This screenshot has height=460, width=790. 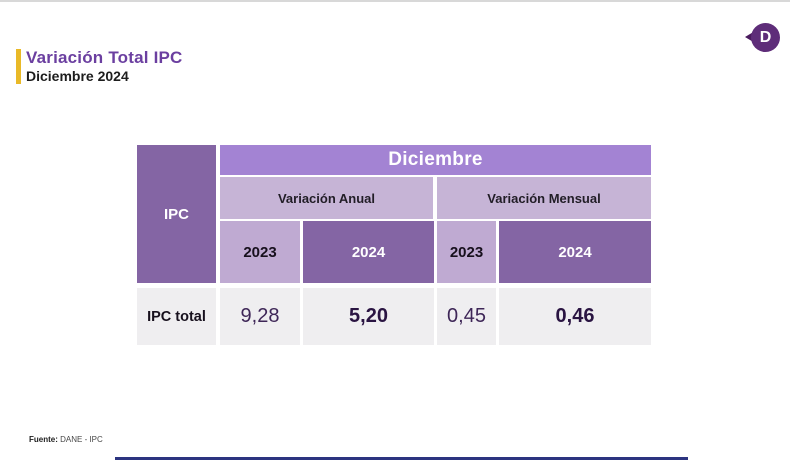 What do you see at coordinates (260, 316) in the screenshot?
I see `value-anual-2023: 9,28` at bounding box center [260, 316].